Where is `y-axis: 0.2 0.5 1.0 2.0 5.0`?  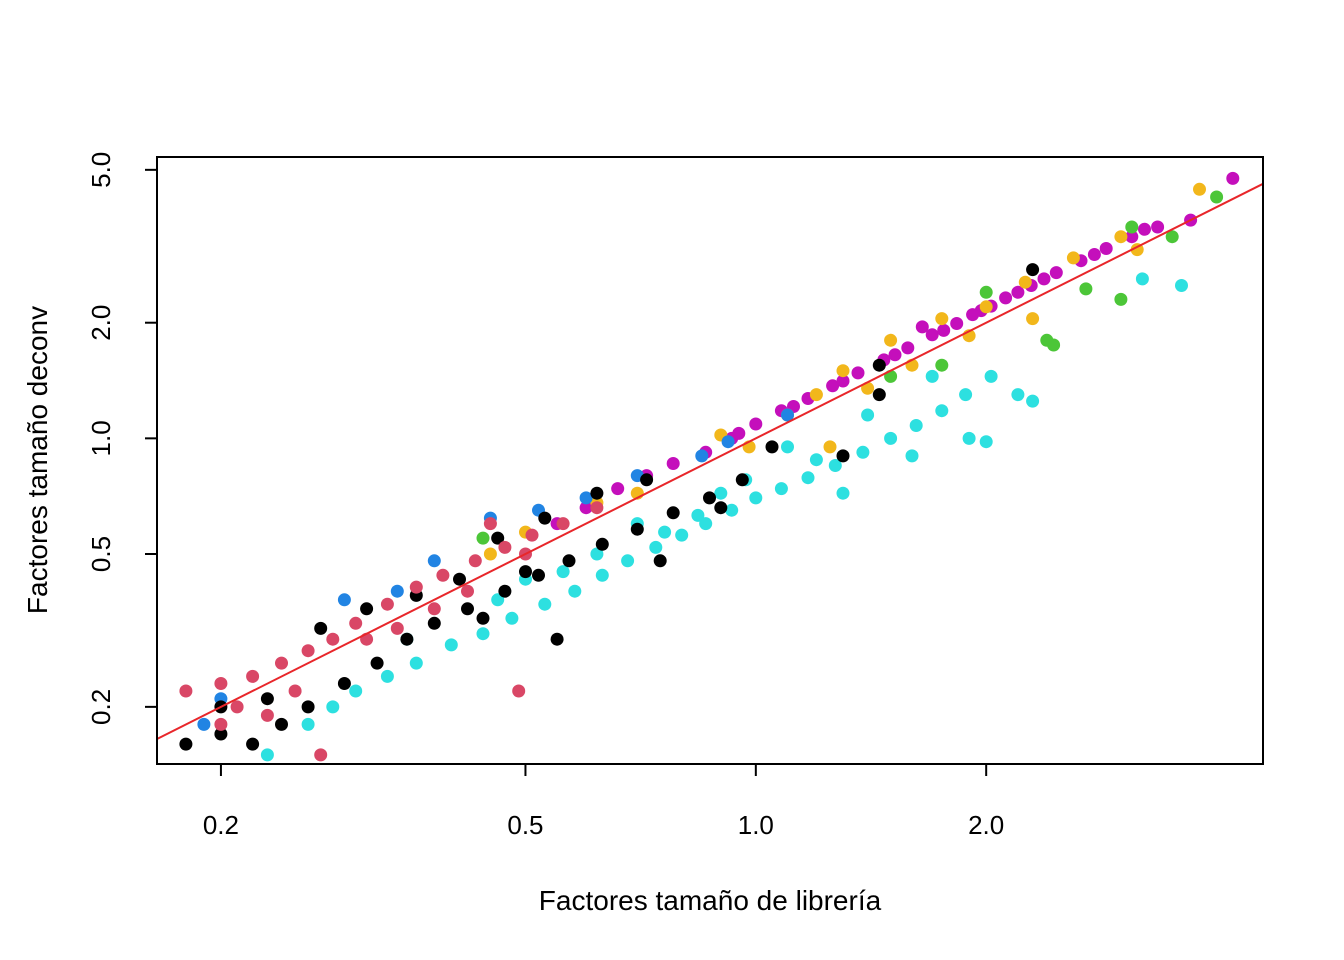 y-axis: 0.2 0.5 1.0 2.0 5.0 is located at coordinates (121, 438).